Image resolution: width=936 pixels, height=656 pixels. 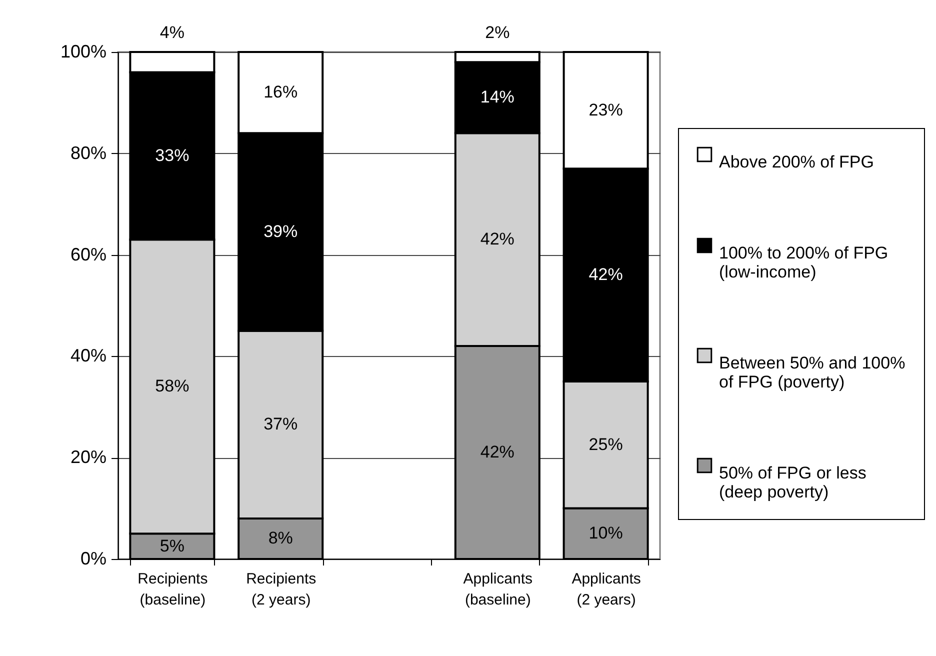 I want to click on y-tick-label: 60%, so click(x=88, y=254).